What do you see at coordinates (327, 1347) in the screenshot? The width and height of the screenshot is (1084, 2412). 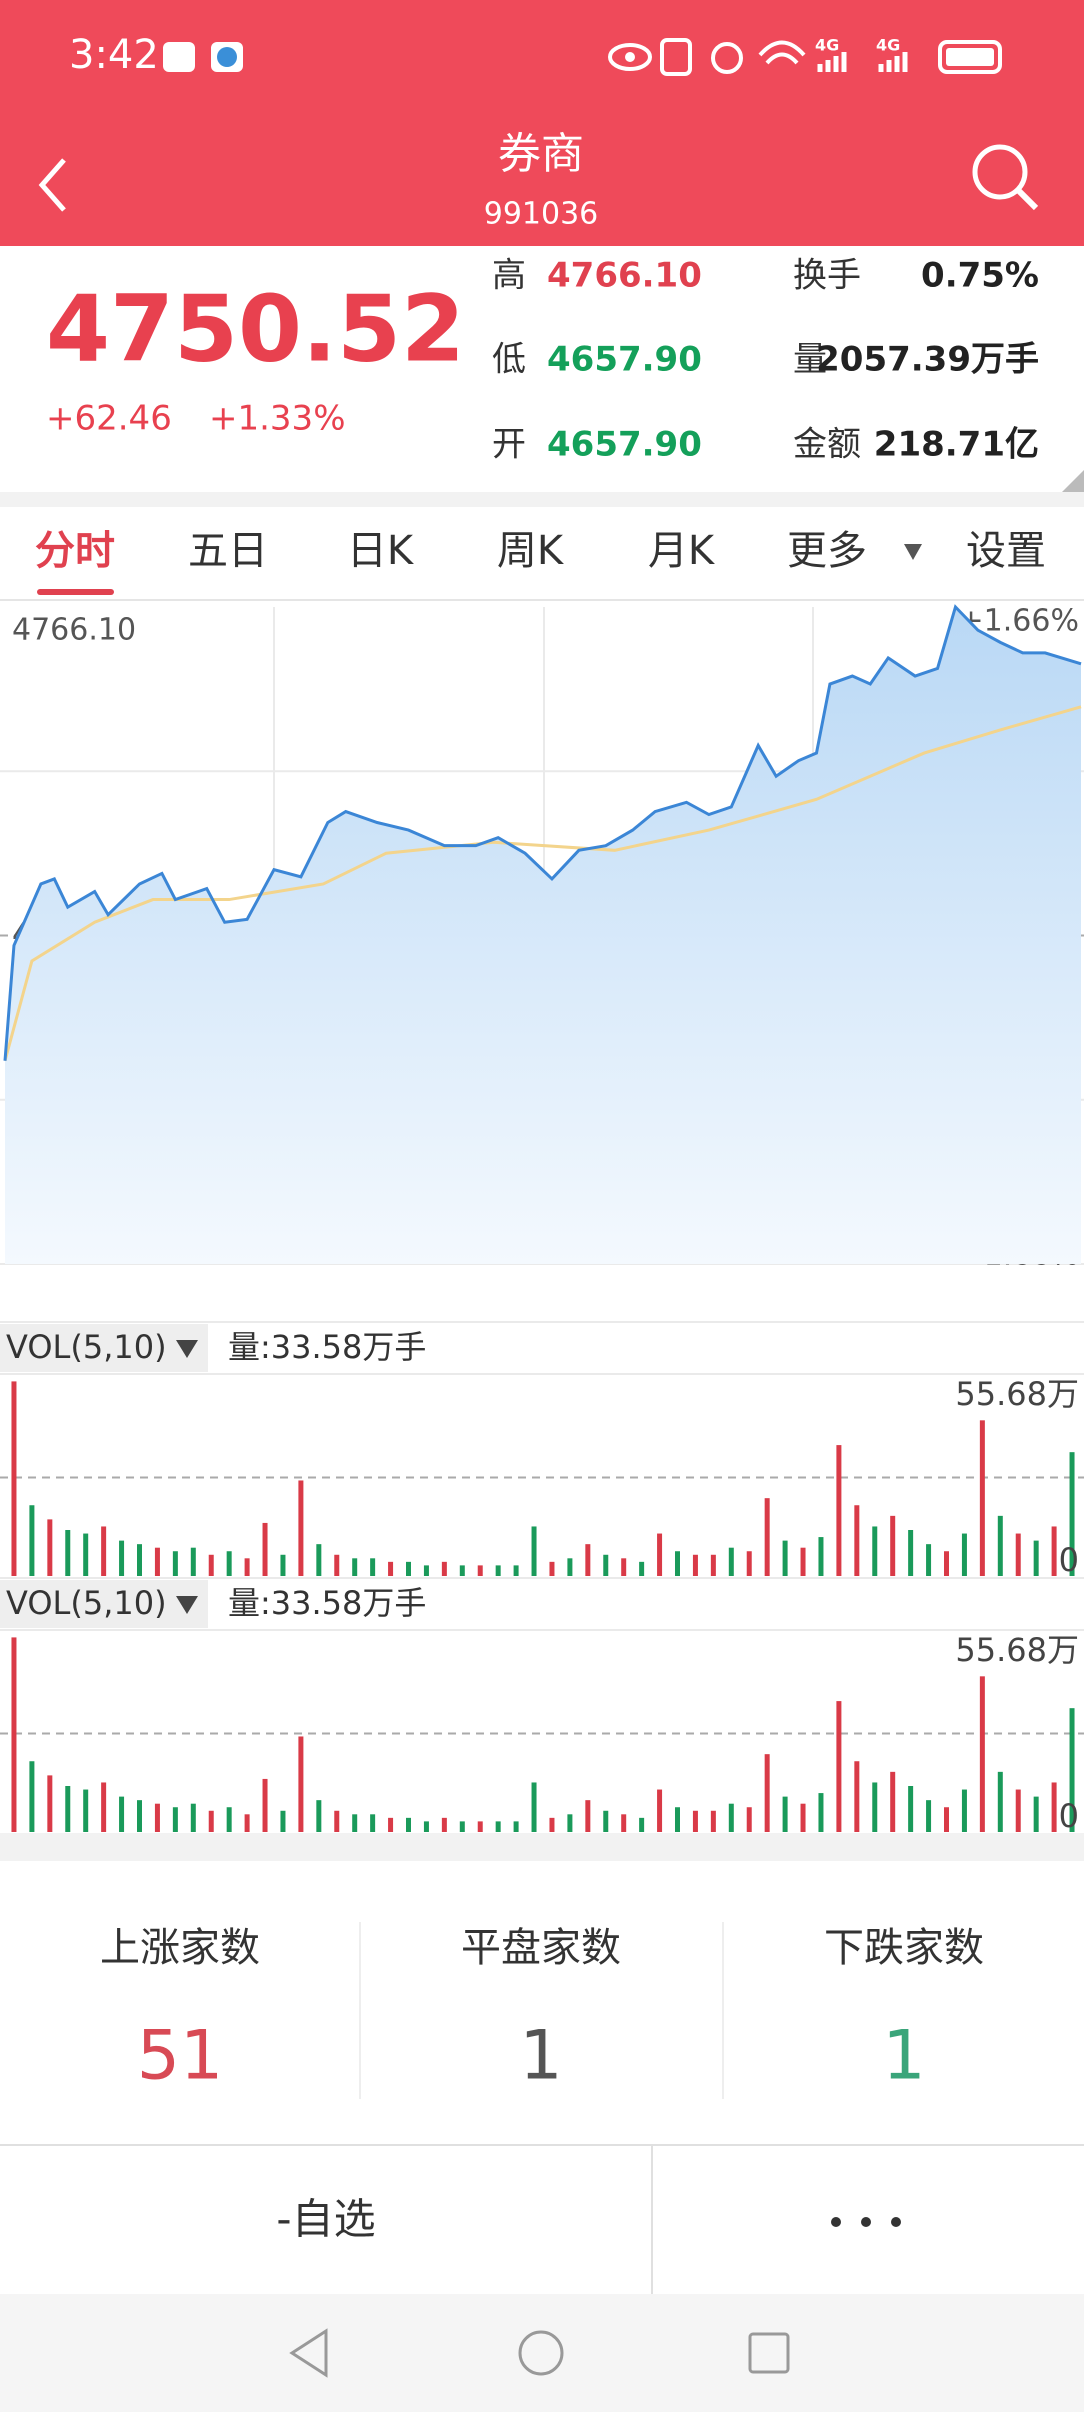 I see `volume-label: 量:33.58万手` at bounding box center [327, 1347].